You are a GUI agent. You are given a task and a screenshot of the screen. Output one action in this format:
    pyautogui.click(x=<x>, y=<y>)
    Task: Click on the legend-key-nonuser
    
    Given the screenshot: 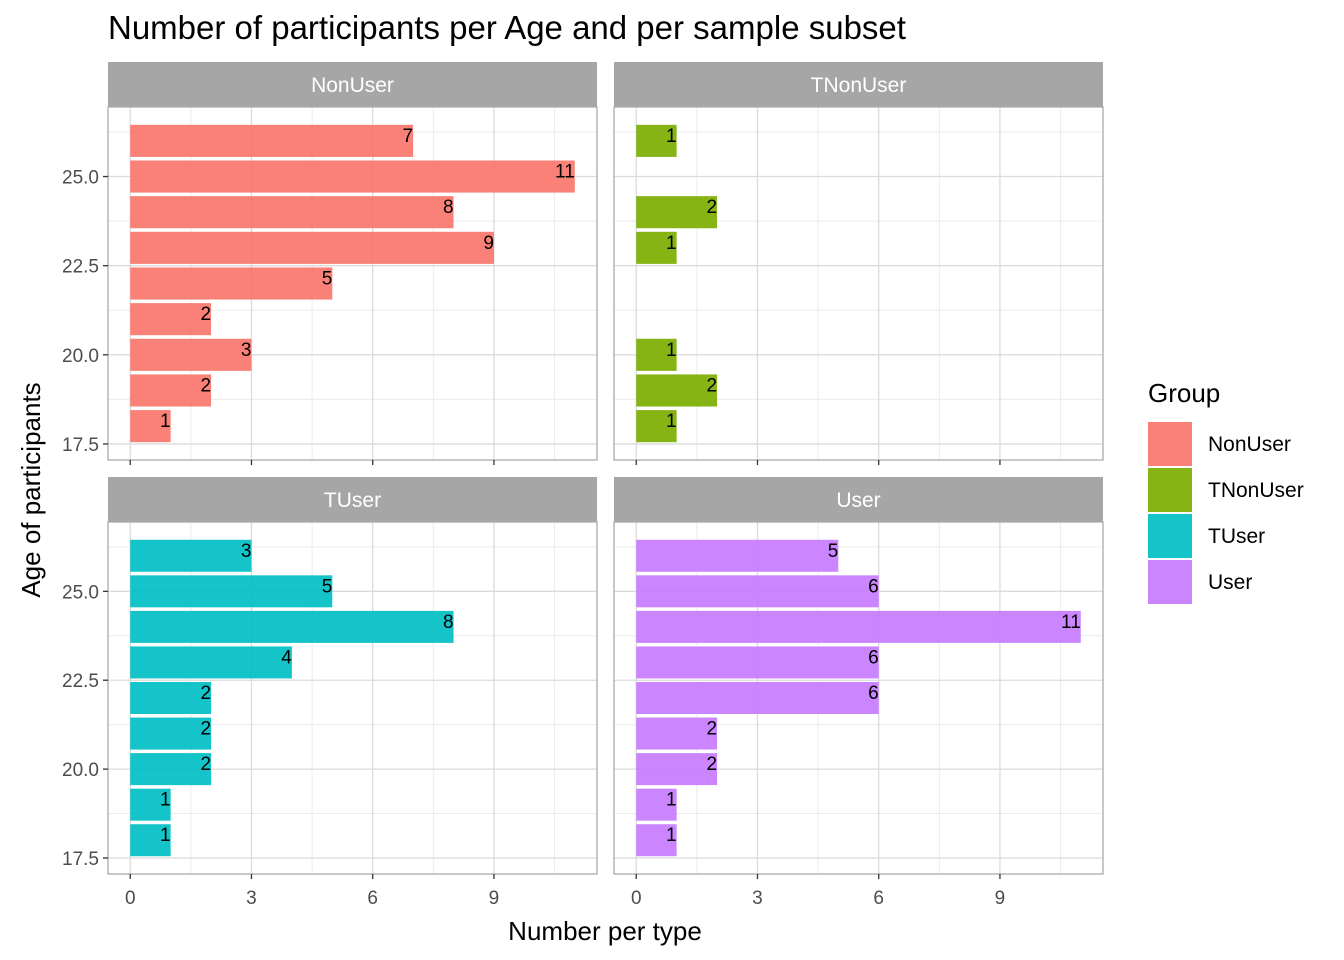 What is the action you would take?
    pyautogui.click(x=1170, y=444)
    